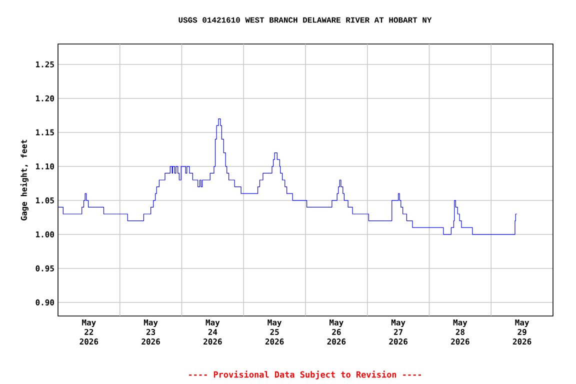 This screenshot has height=384, width=576. I want to click on text: ---- Provisional Data Subject to Revision ----, so click(305, 375).